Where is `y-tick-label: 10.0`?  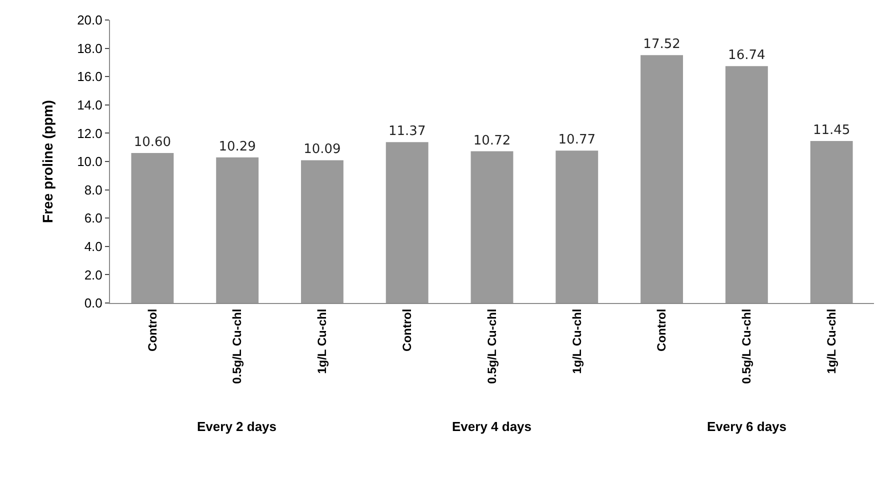 y-tick-label: 10.0 is located at coordinates (89, 162).